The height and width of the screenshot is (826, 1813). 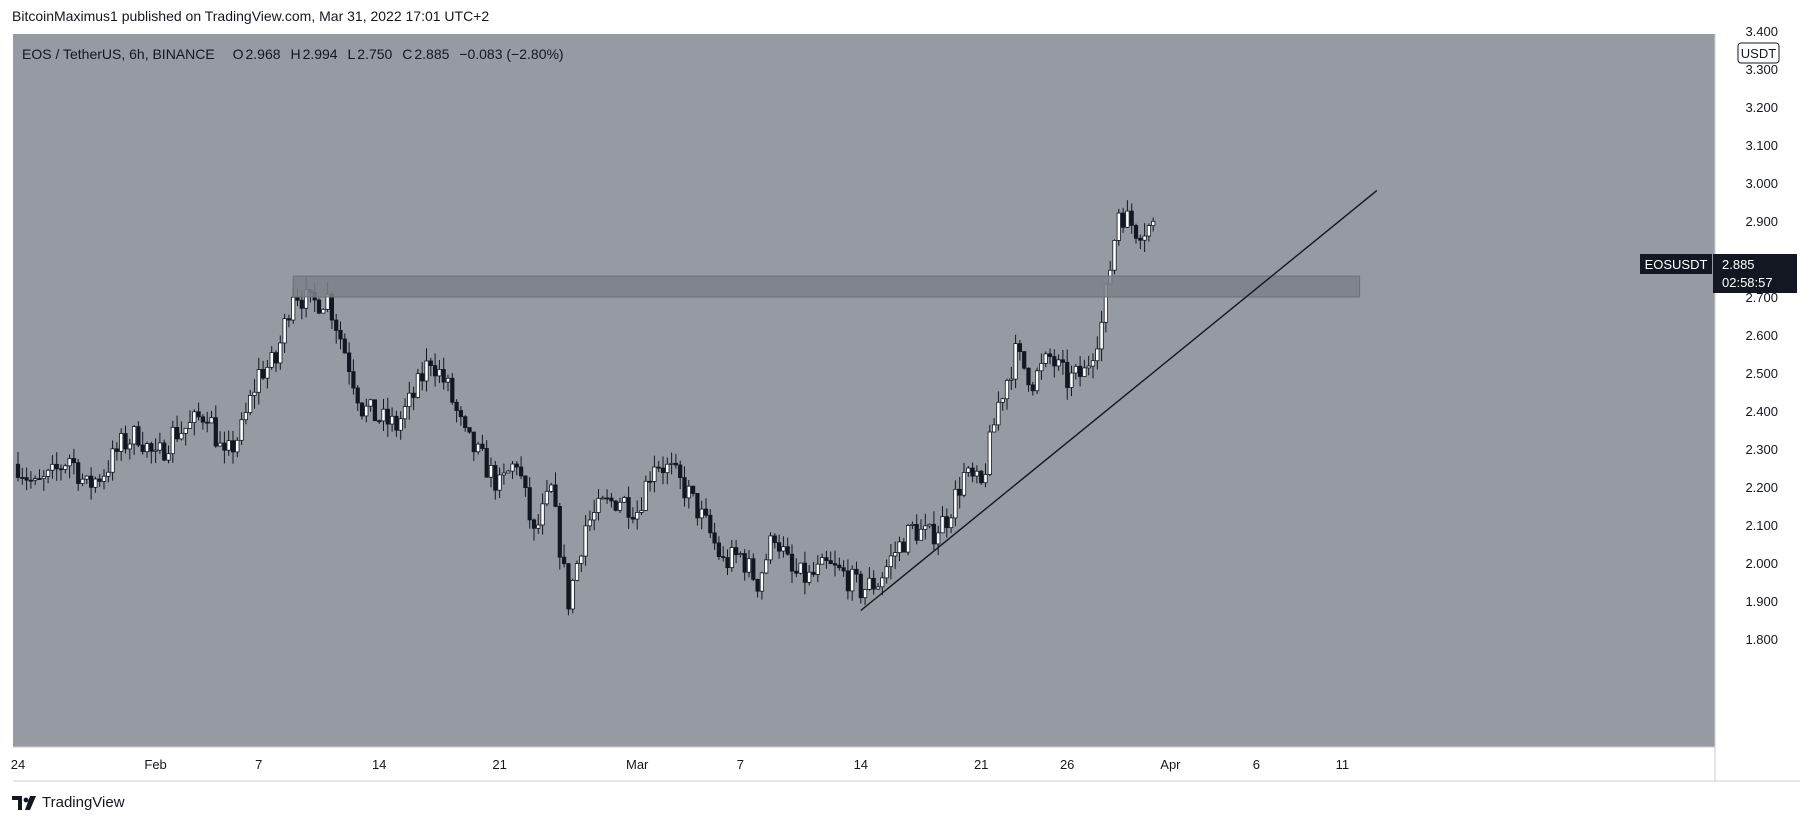 I want to click on time-axis-label: 26, so click(x=1067, y=764).